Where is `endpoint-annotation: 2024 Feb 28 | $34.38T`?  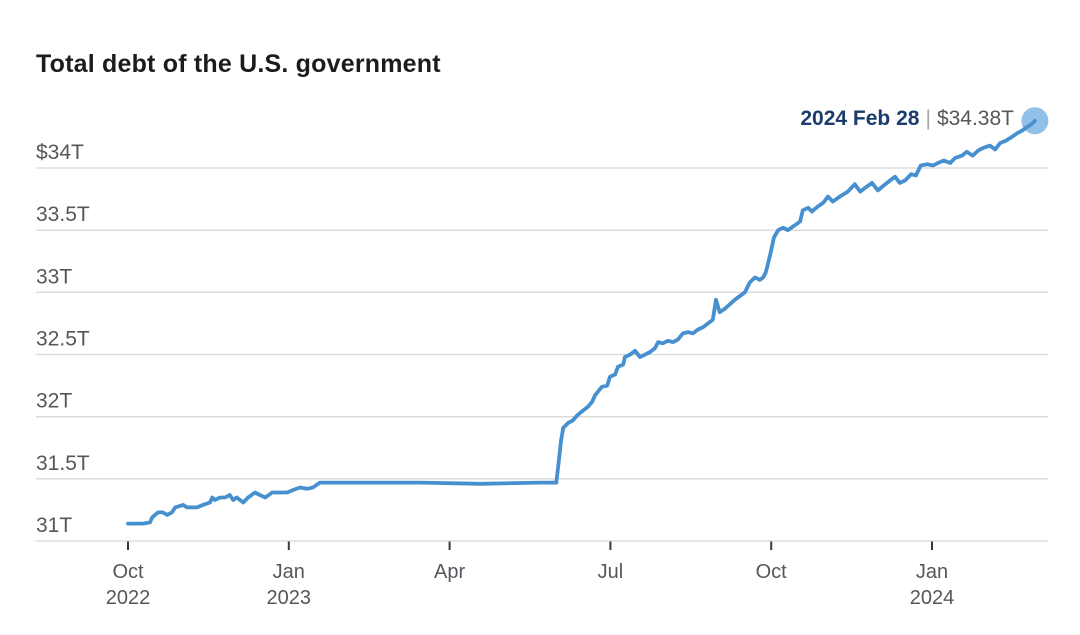 endpoint-annotation: 2024 Feb 28 | $34.38T is located at coordinates (907, 119).